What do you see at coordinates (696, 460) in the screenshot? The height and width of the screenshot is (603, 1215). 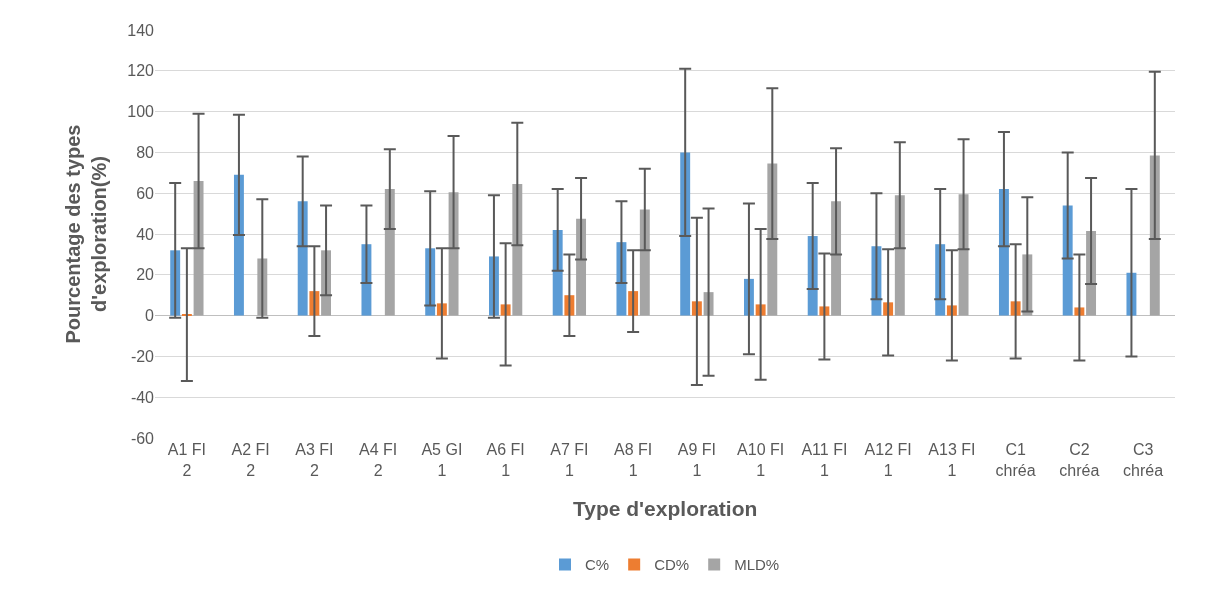 I see `x-tick-label: A9 FI 1` at bounding box center [696, 460].